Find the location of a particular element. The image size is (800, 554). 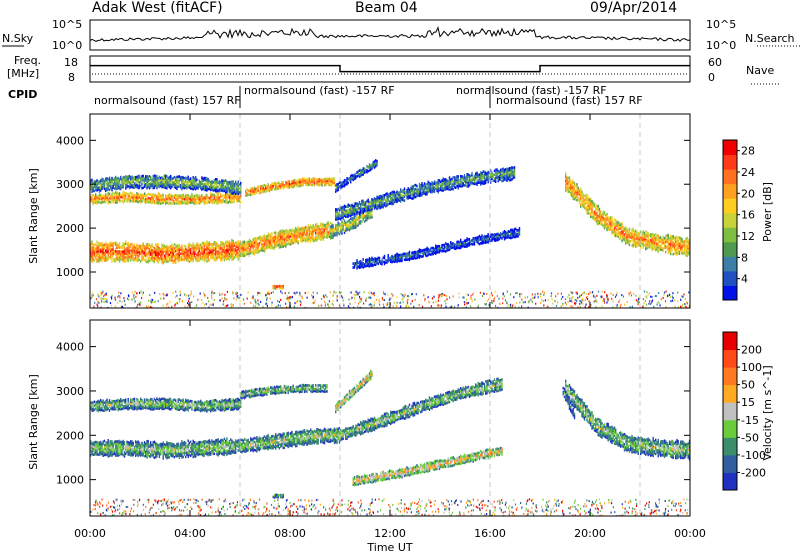

noise-sky-line is located at coordinates (390, 34).